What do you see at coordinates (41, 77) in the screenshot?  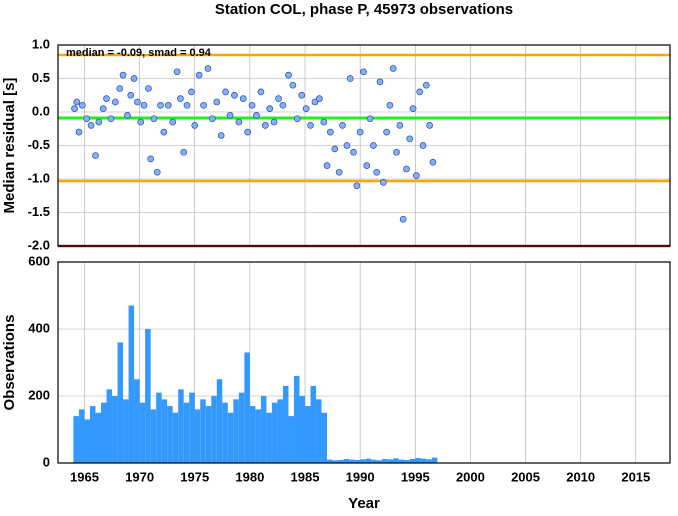 I see `y-tick-label: 0.5` at bounding box center [41, 77].